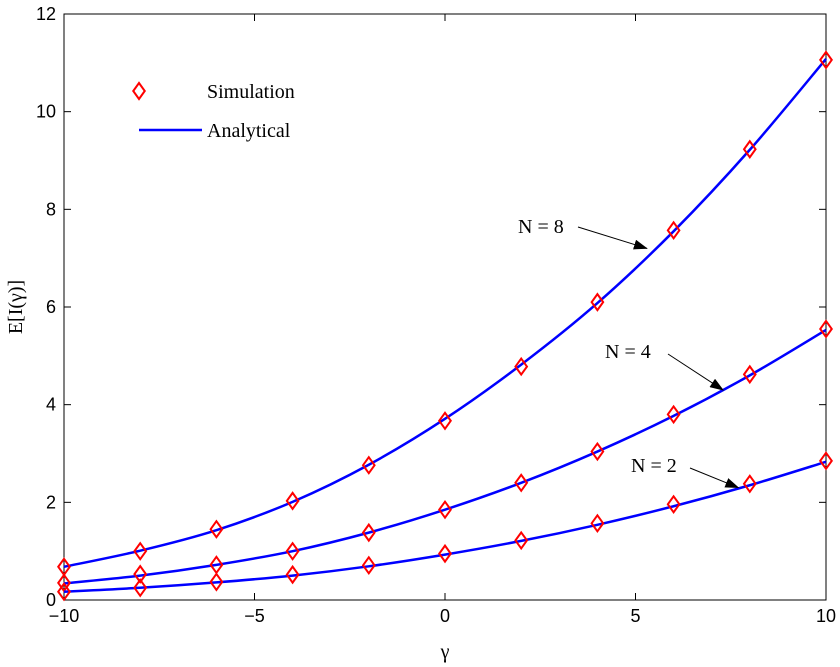 The height and width of the screenshot is (667, 840). I want to click on y-tick-label: 0, so click(51, 600).